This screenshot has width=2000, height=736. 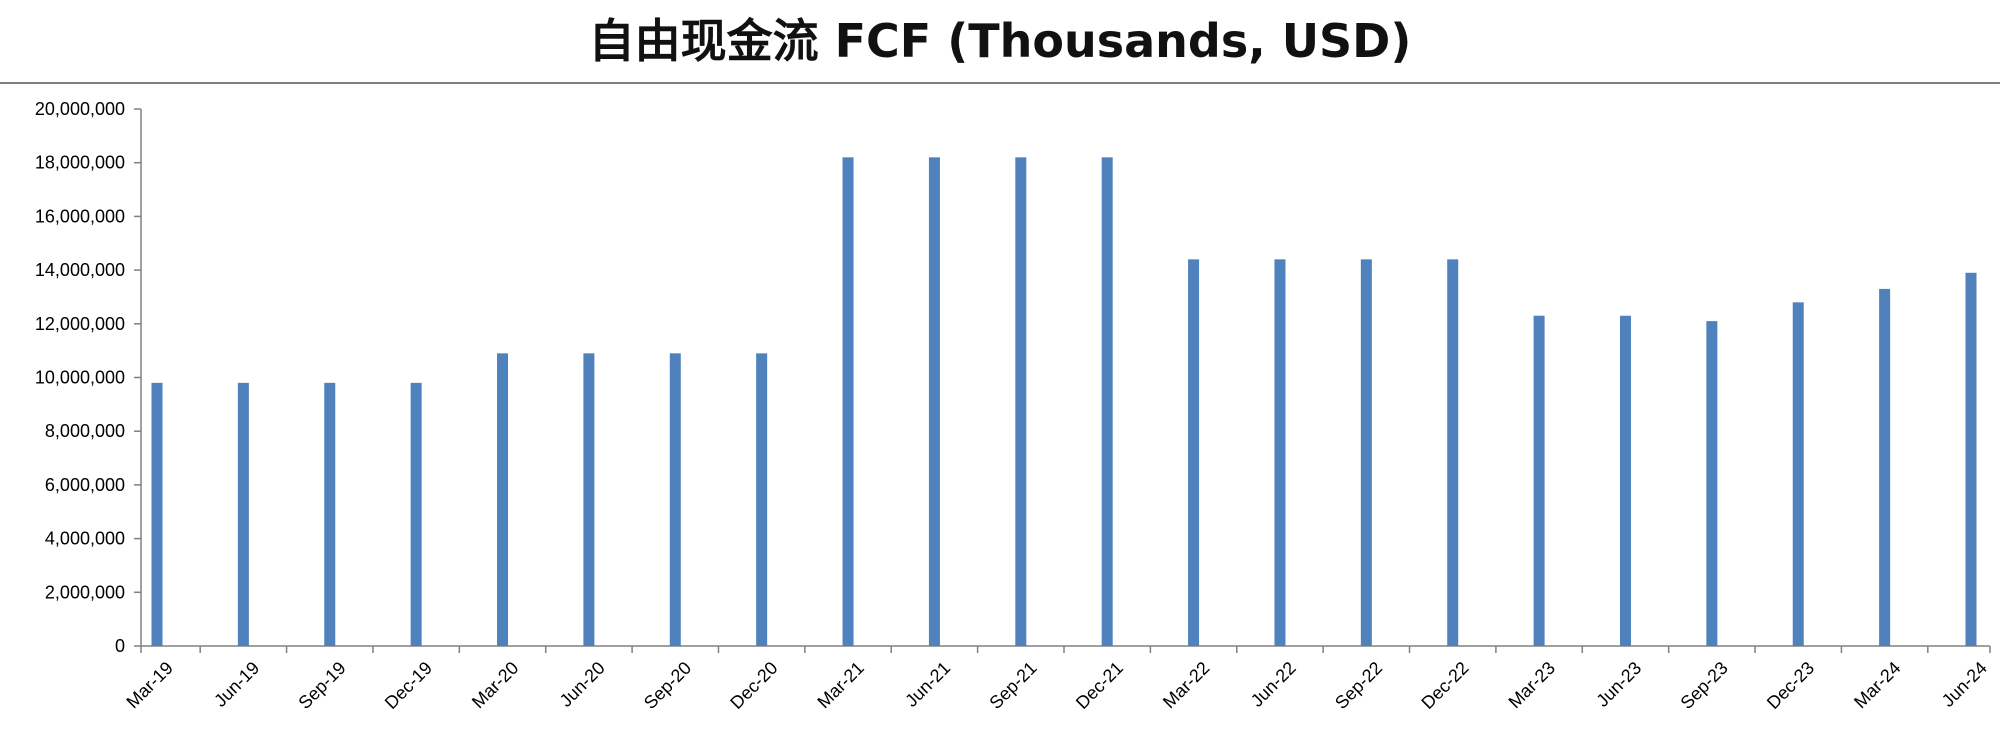 I want to click on y-tick-label: 16,000,000, so click(x=80, y=216).